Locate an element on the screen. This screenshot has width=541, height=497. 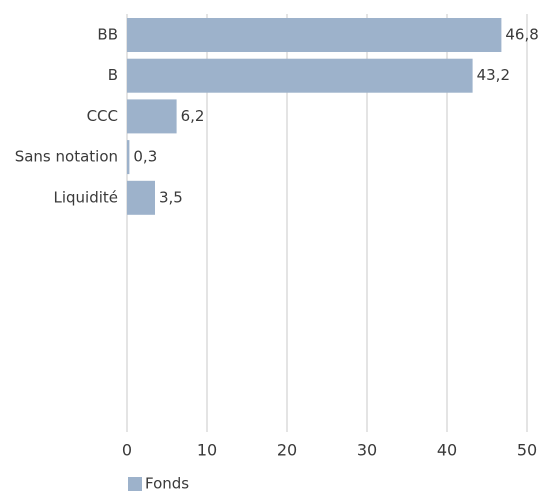
x-axis-tick-labels: 0 10 20 30 40 50 is located at coordinates (329, 450).